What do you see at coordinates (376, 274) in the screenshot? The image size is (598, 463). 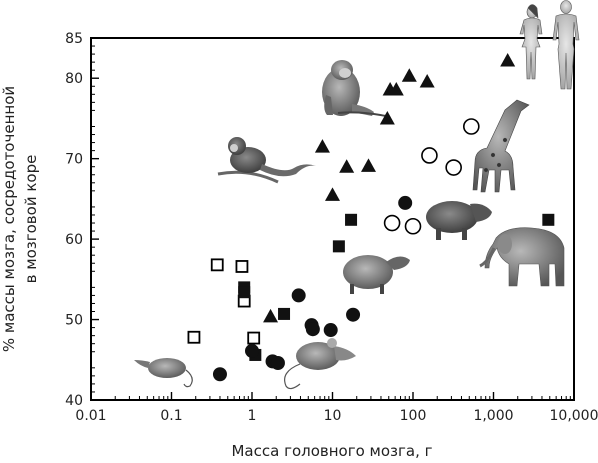 I see `agouti-illustration` at bounding box center [376, 274].